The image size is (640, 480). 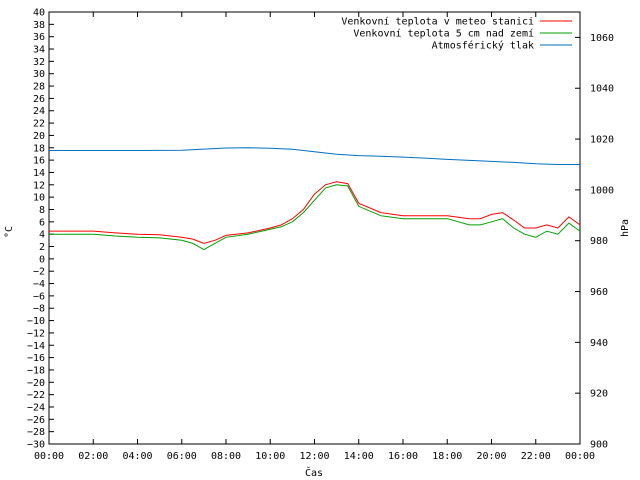 What do you see at coordinates (36, 383) in the screenshot?
I see `y-left-tick-label: −20` at bounding box center [36, 383].